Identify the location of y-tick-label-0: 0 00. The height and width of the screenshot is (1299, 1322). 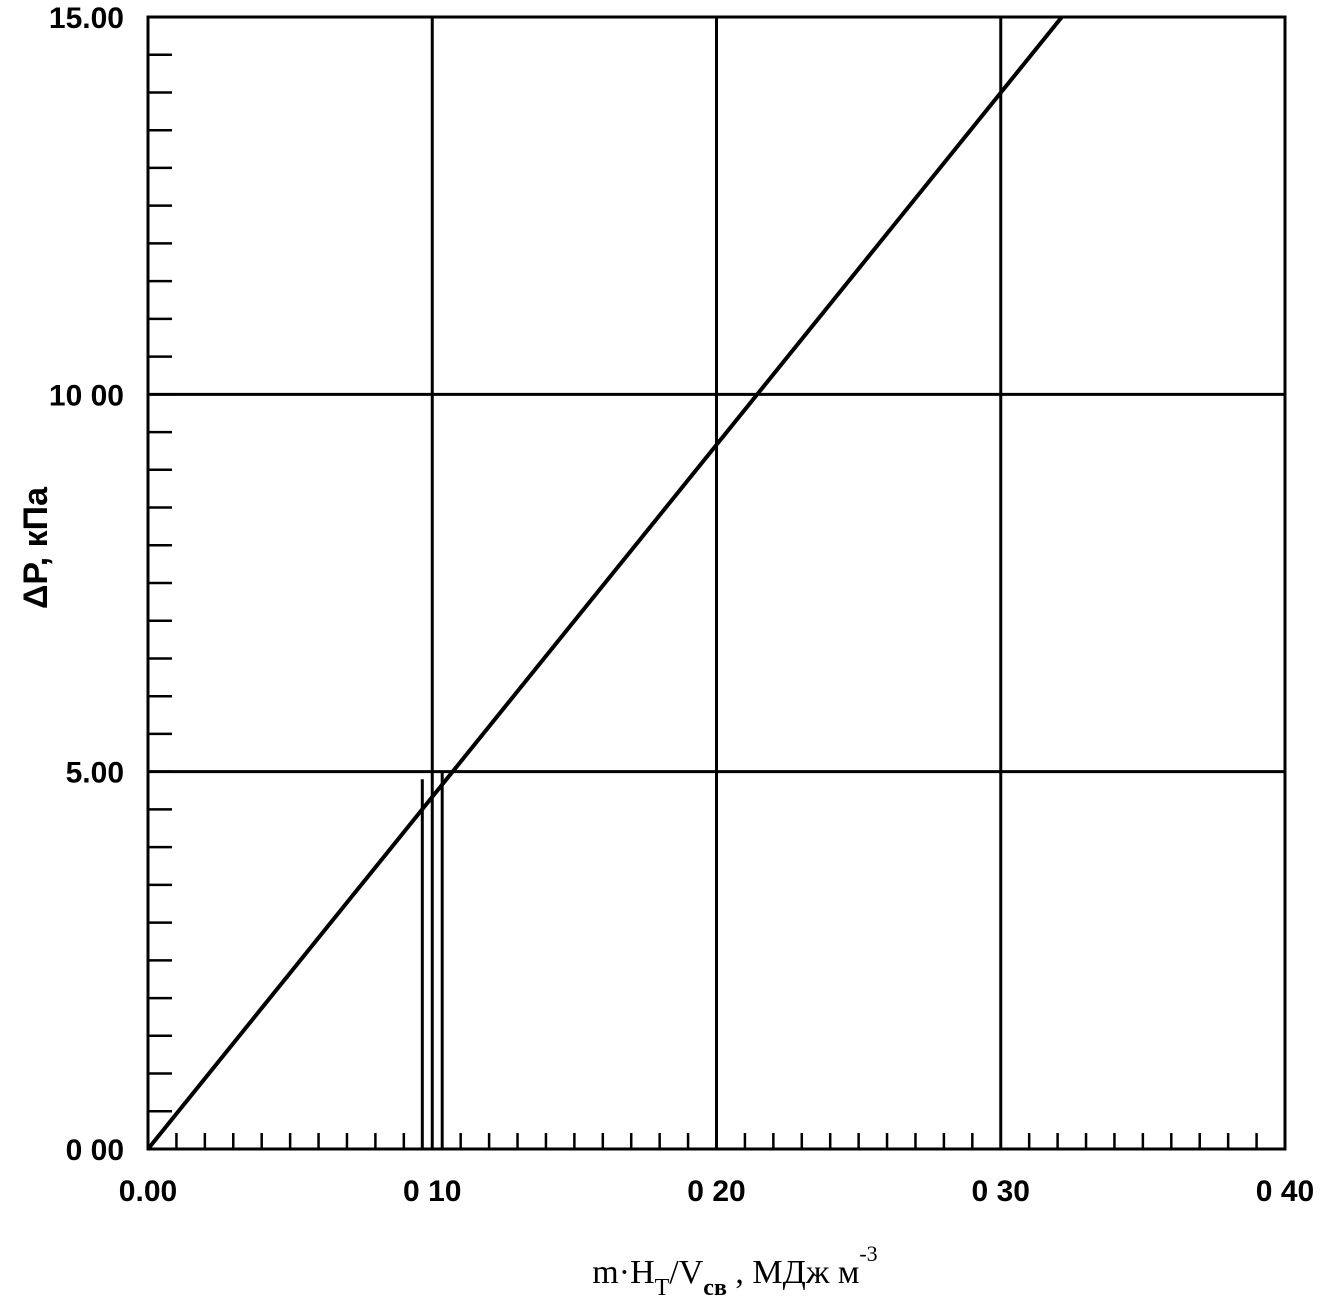
(95, 1150).